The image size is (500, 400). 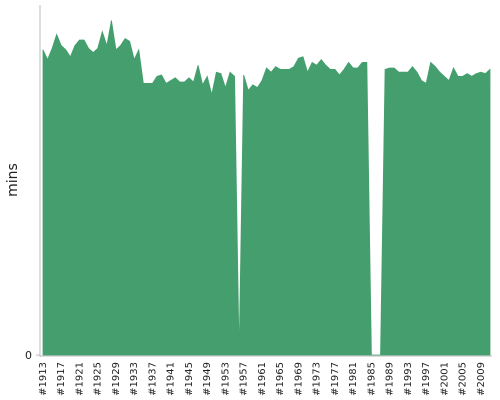 I want to click on y-axis-label: mins, so click(x=13, y=180).